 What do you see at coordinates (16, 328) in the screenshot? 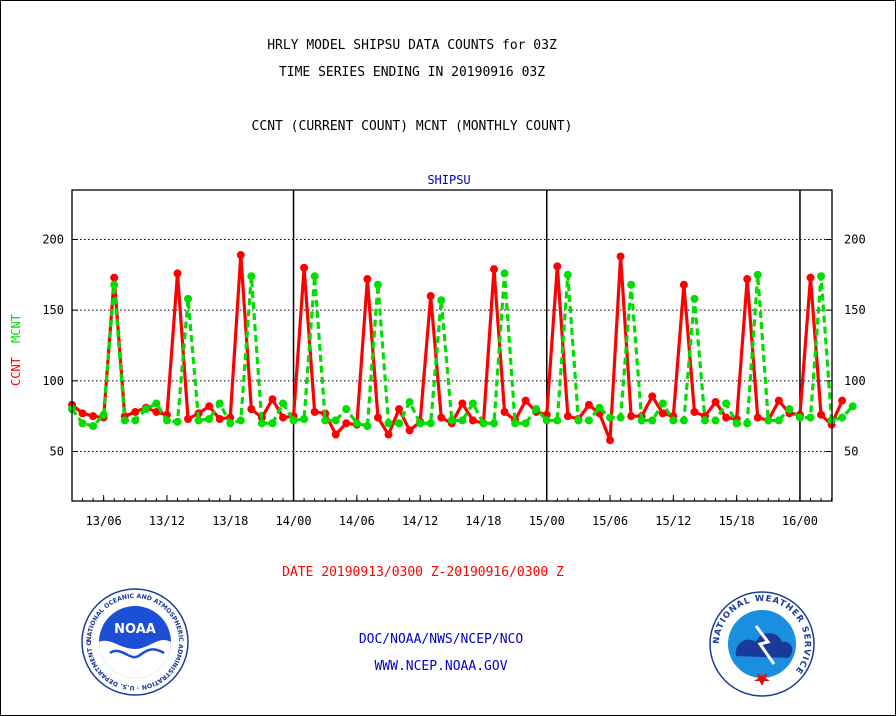
I see `y-label-mcnt: MCNT` at bounding box center [16, 328].